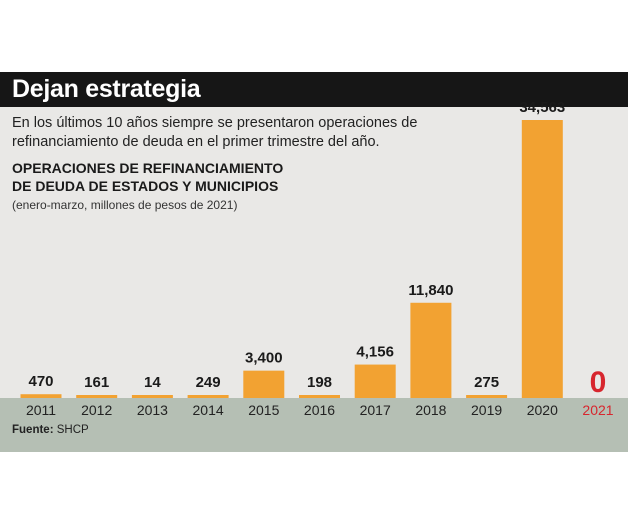  What do you see at coordinates (208, 382) in the screenshot?
I see `data-label-2014: 249` at bounding box center [208, 382].